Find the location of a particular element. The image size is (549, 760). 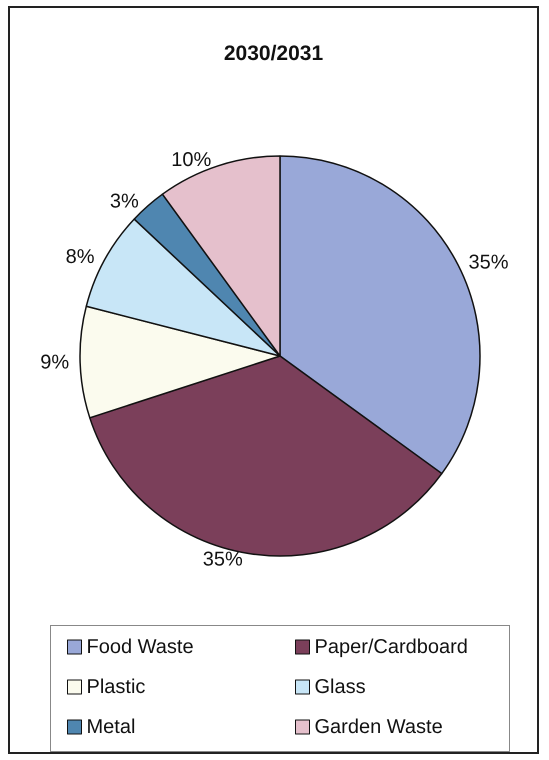

data-label: 10% is located at coordinates (191, 160).